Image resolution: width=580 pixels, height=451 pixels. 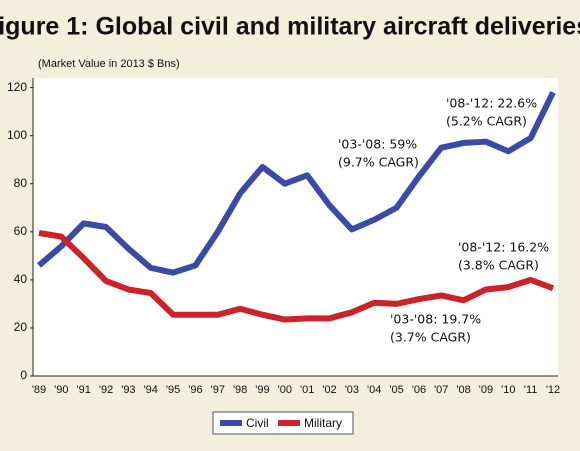 I want to click on x-tick-label: '03, so click(x=352, y=390).